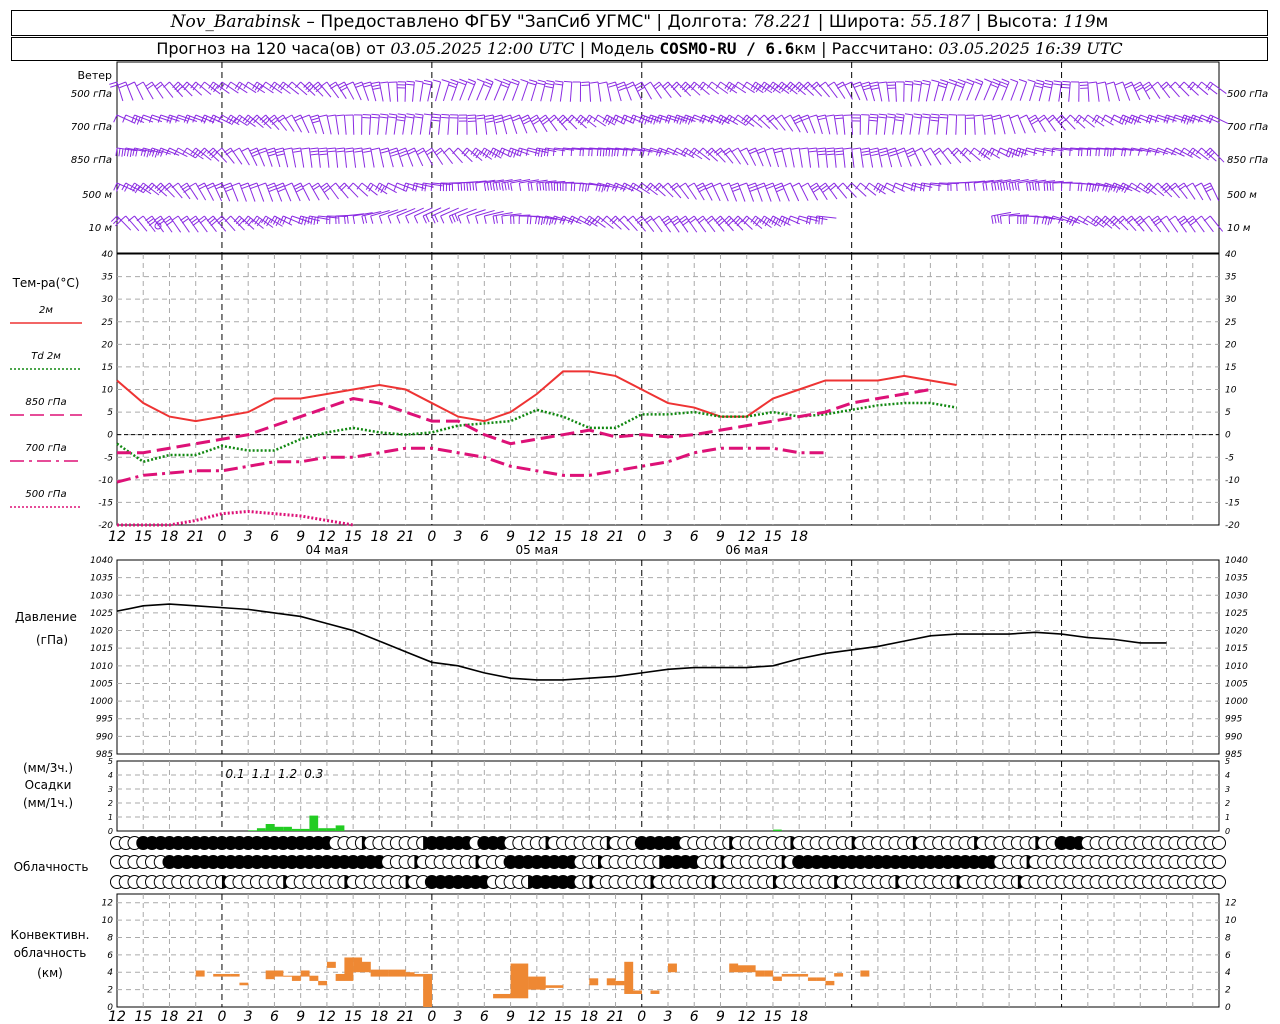  Describe the element at coordinates (314, 823) in the screenshot. I see `precip-bar` at that location.